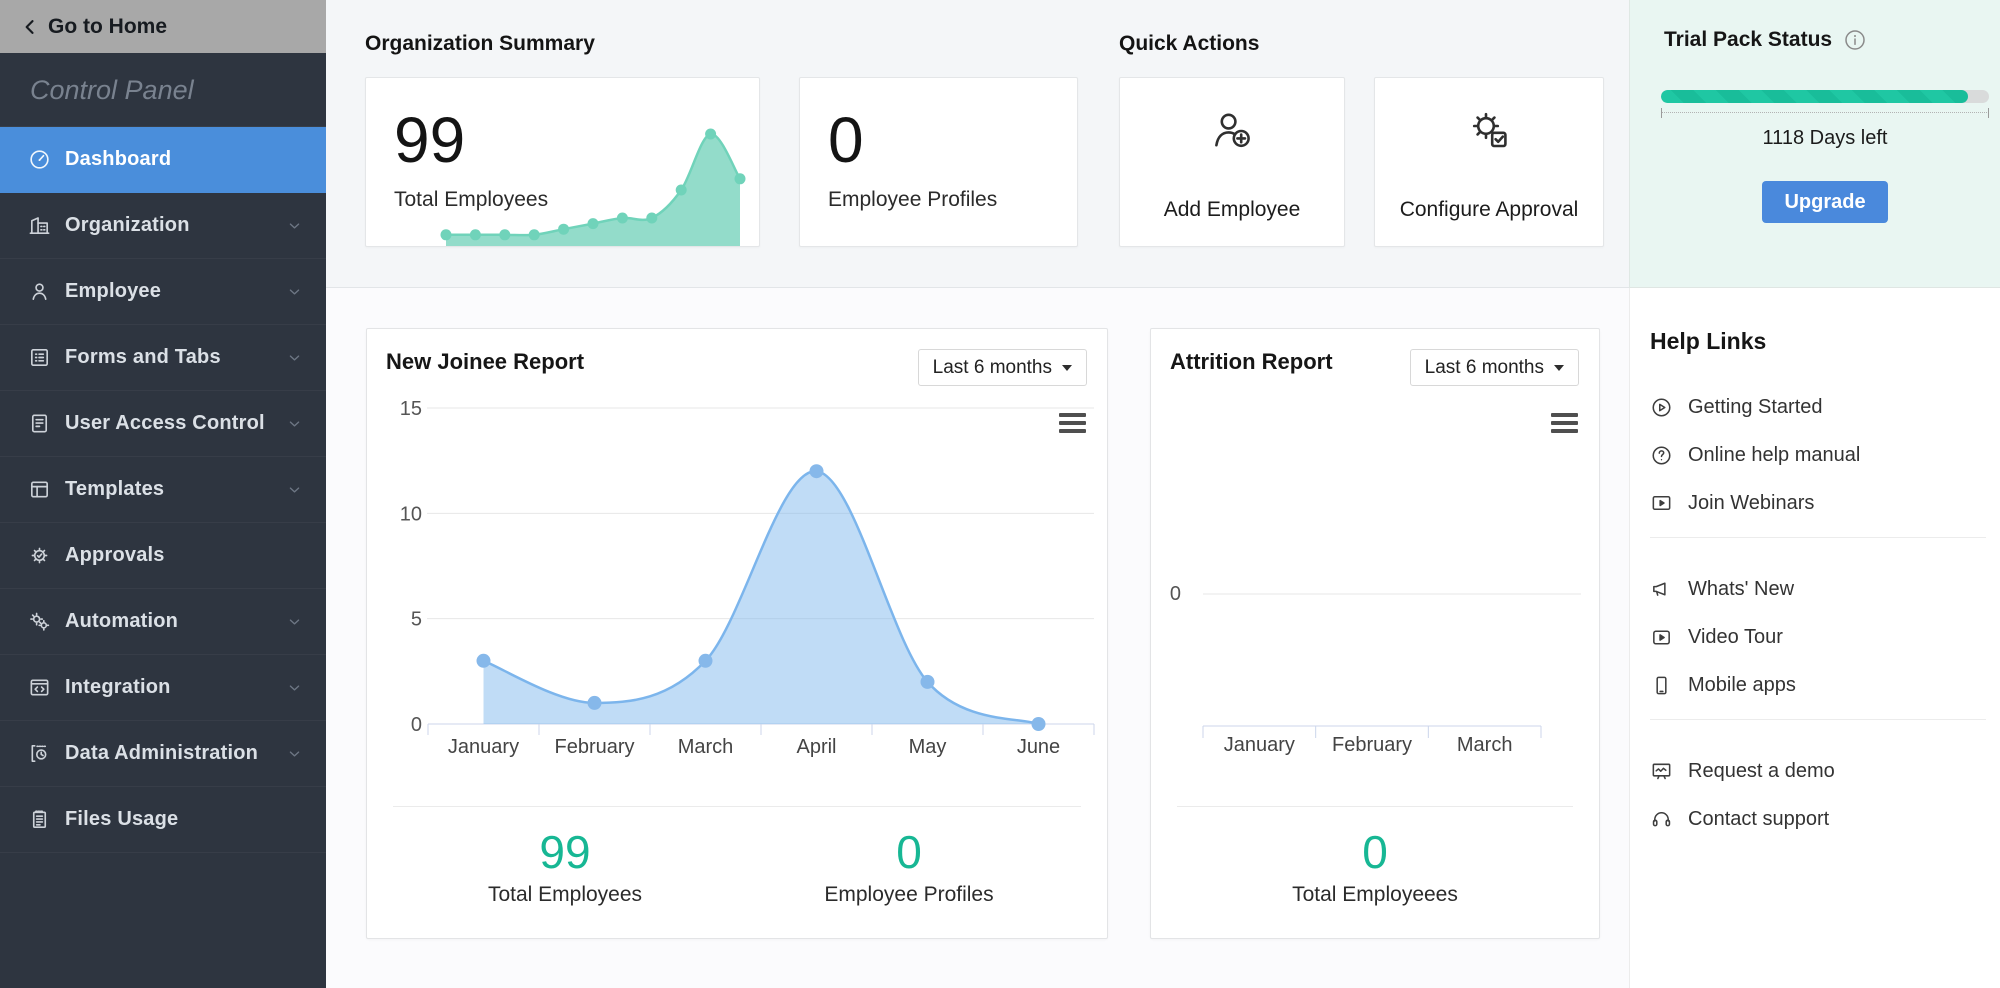 Image resolution: width=2000 pixels, height=988 pixels. What do you see at coordinates (816, 747) in the screenshot?
I see `svg-text: April` at bounding box center [816, 747].